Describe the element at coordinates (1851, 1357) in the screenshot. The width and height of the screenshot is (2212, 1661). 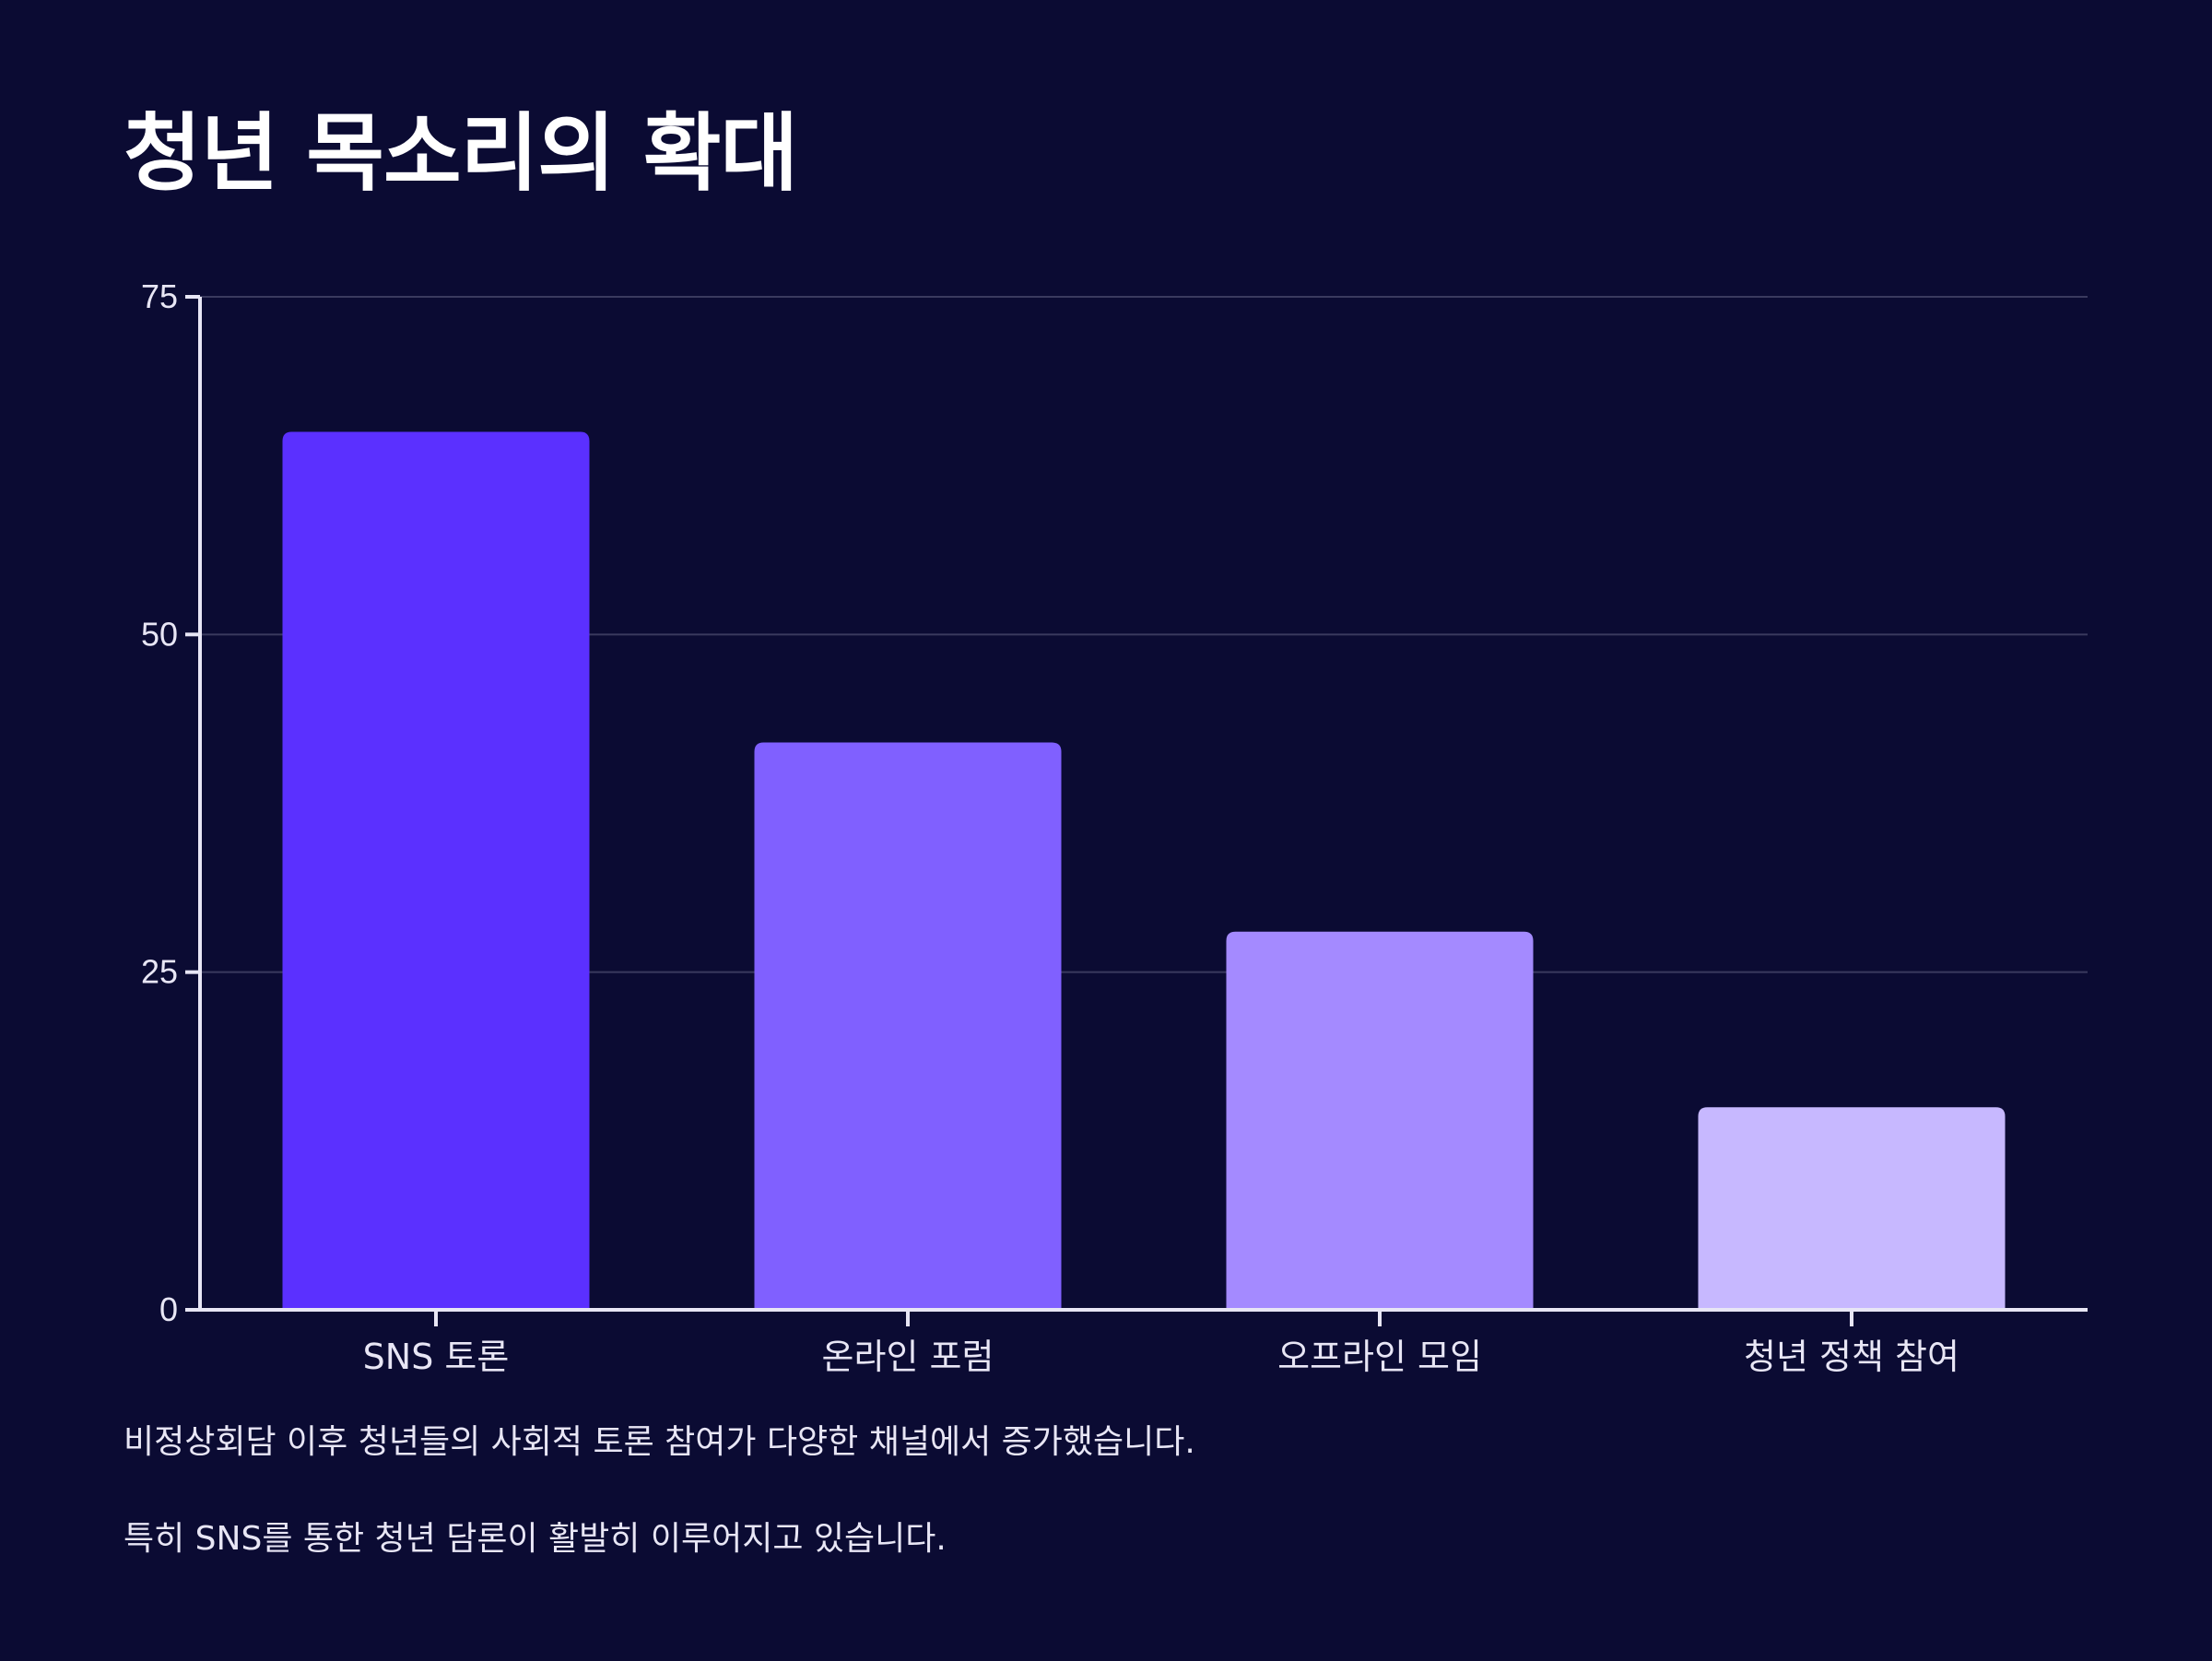
I see `x-tick-label: 청년 정책 참여` at that location.